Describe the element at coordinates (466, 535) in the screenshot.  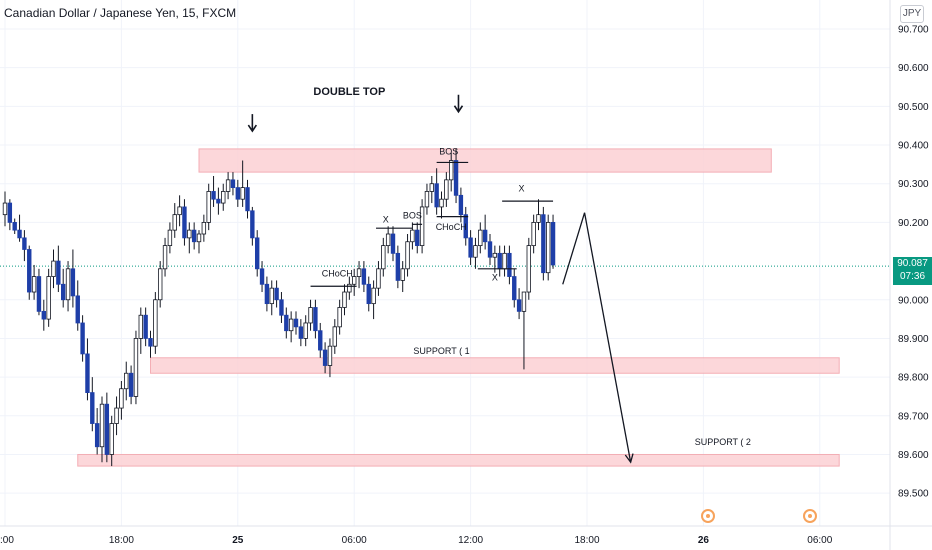
I see `time-axis: :00 18:00 25 06:00 12:00 18:00 26 06:00` at that location.